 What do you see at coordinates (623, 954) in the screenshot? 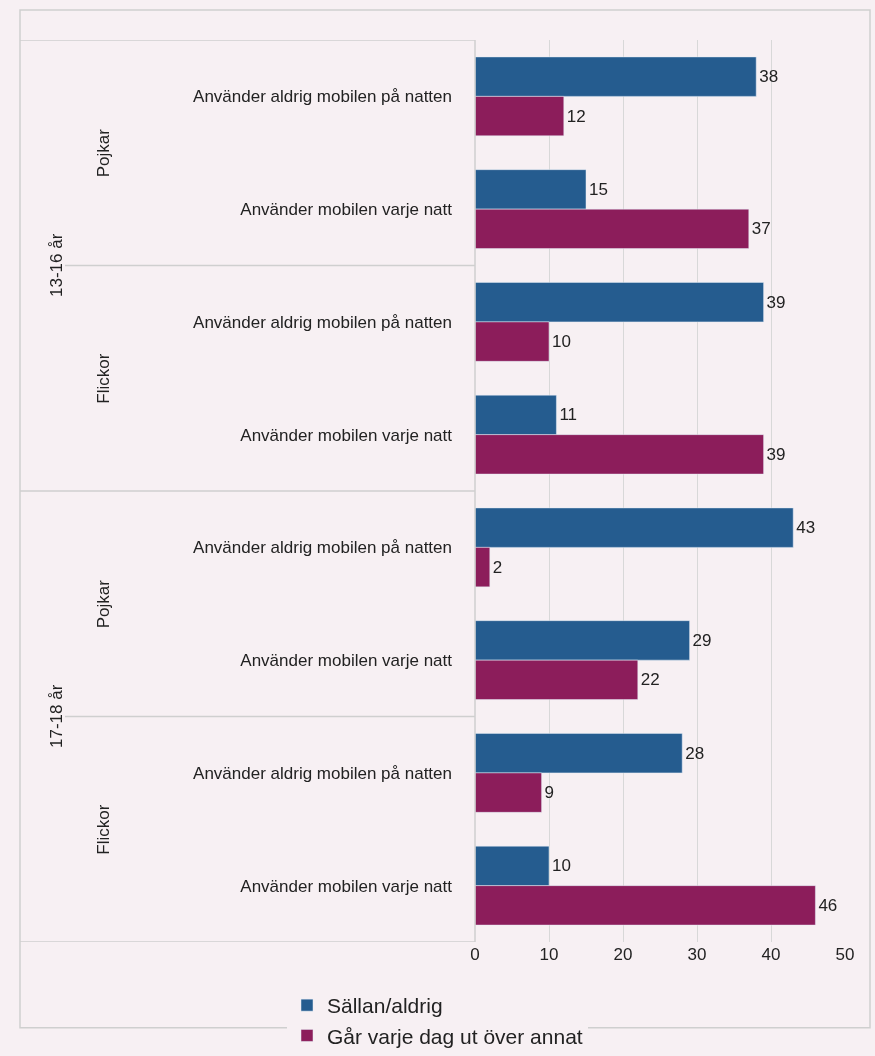
I see `x-tick-label: 20` at bounding box center [623, 954].